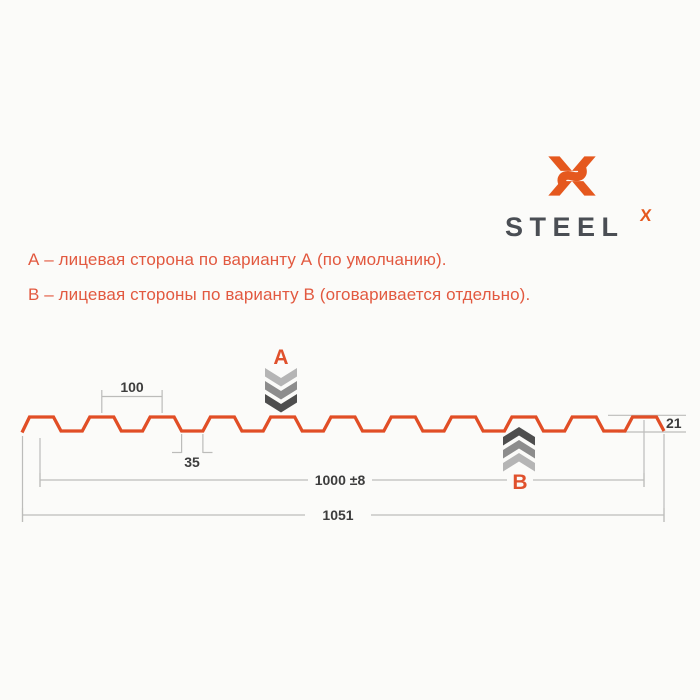 The width and height of the screenshot is (700, 700). Describe the element at coordinates (280, 357) in the screenshot. I see `marker-a-label: А` at that location.